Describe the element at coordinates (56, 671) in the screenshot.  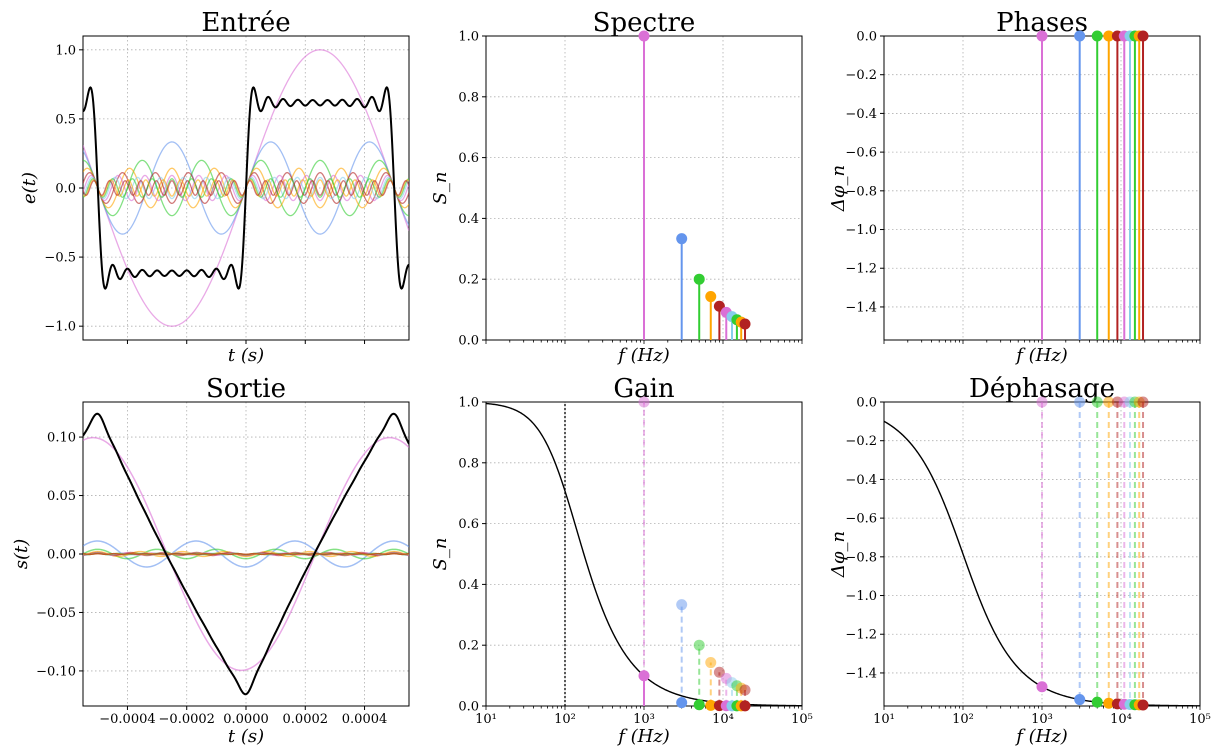
I see `y-tick-label: −0.10` at that location.